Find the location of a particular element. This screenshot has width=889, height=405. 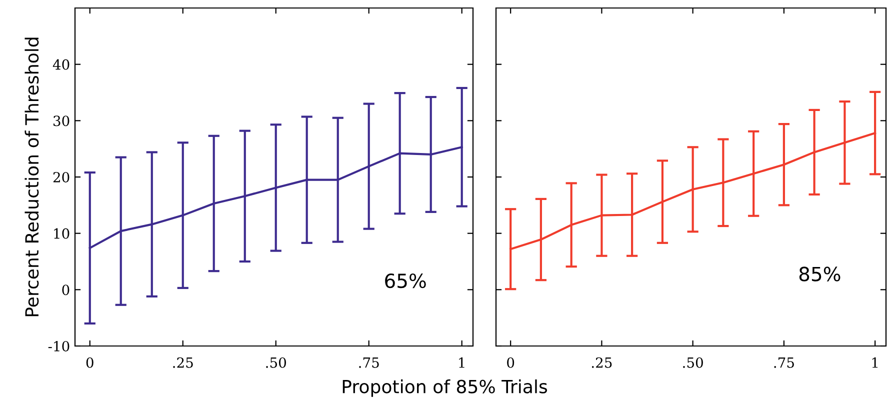

y-tick-label: -10 is located at coordinates (59, 346).